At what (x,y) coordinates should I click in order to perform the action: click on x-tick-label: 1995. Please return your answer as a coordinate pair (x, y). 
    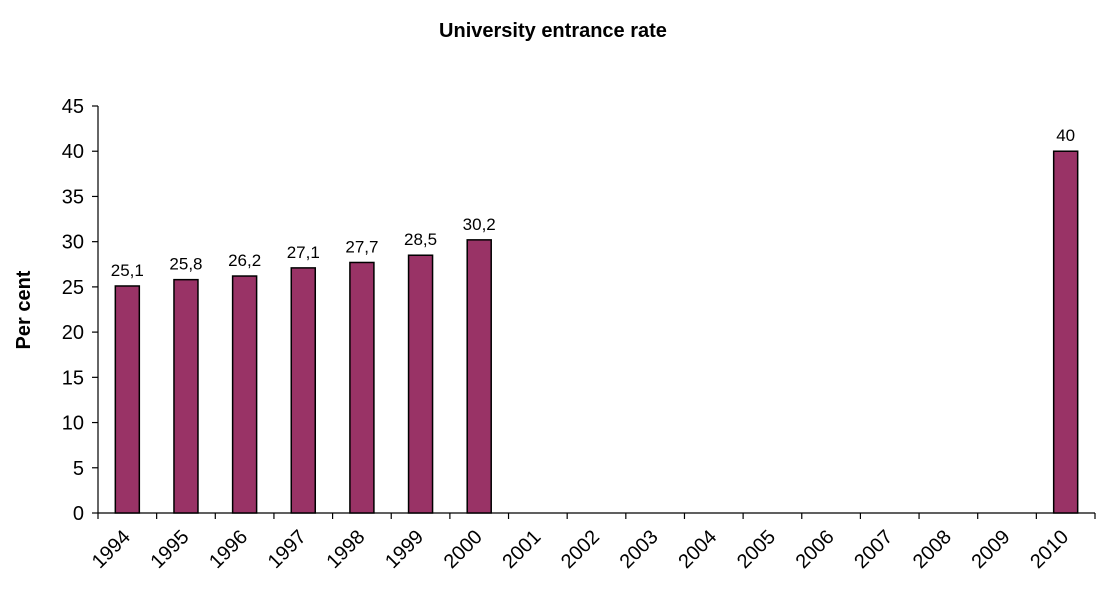
    Looking at the image, I should click on (169, 549).